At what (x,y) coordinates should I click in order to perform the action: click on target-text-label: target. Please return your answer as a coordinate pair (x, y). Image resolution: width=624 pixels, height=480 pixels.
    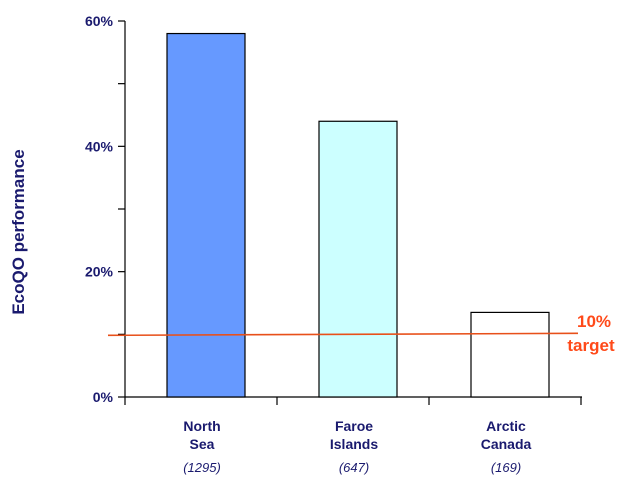
    Looking at the image, I should click on (591, 345).